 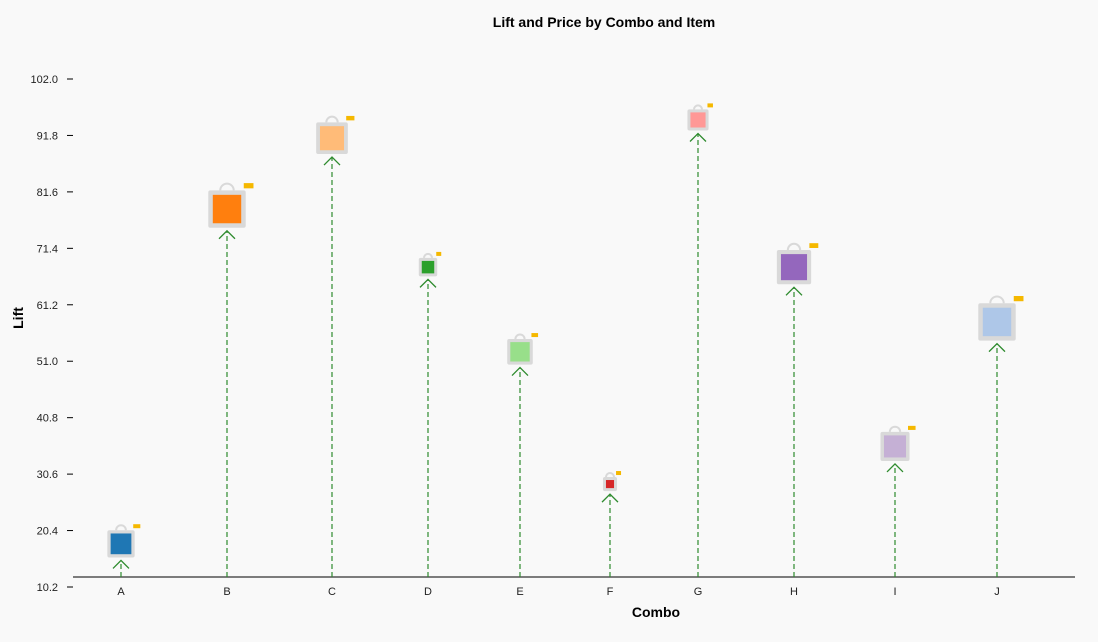 I want to click on x-tick-label: E, so click(x=519, y=592).